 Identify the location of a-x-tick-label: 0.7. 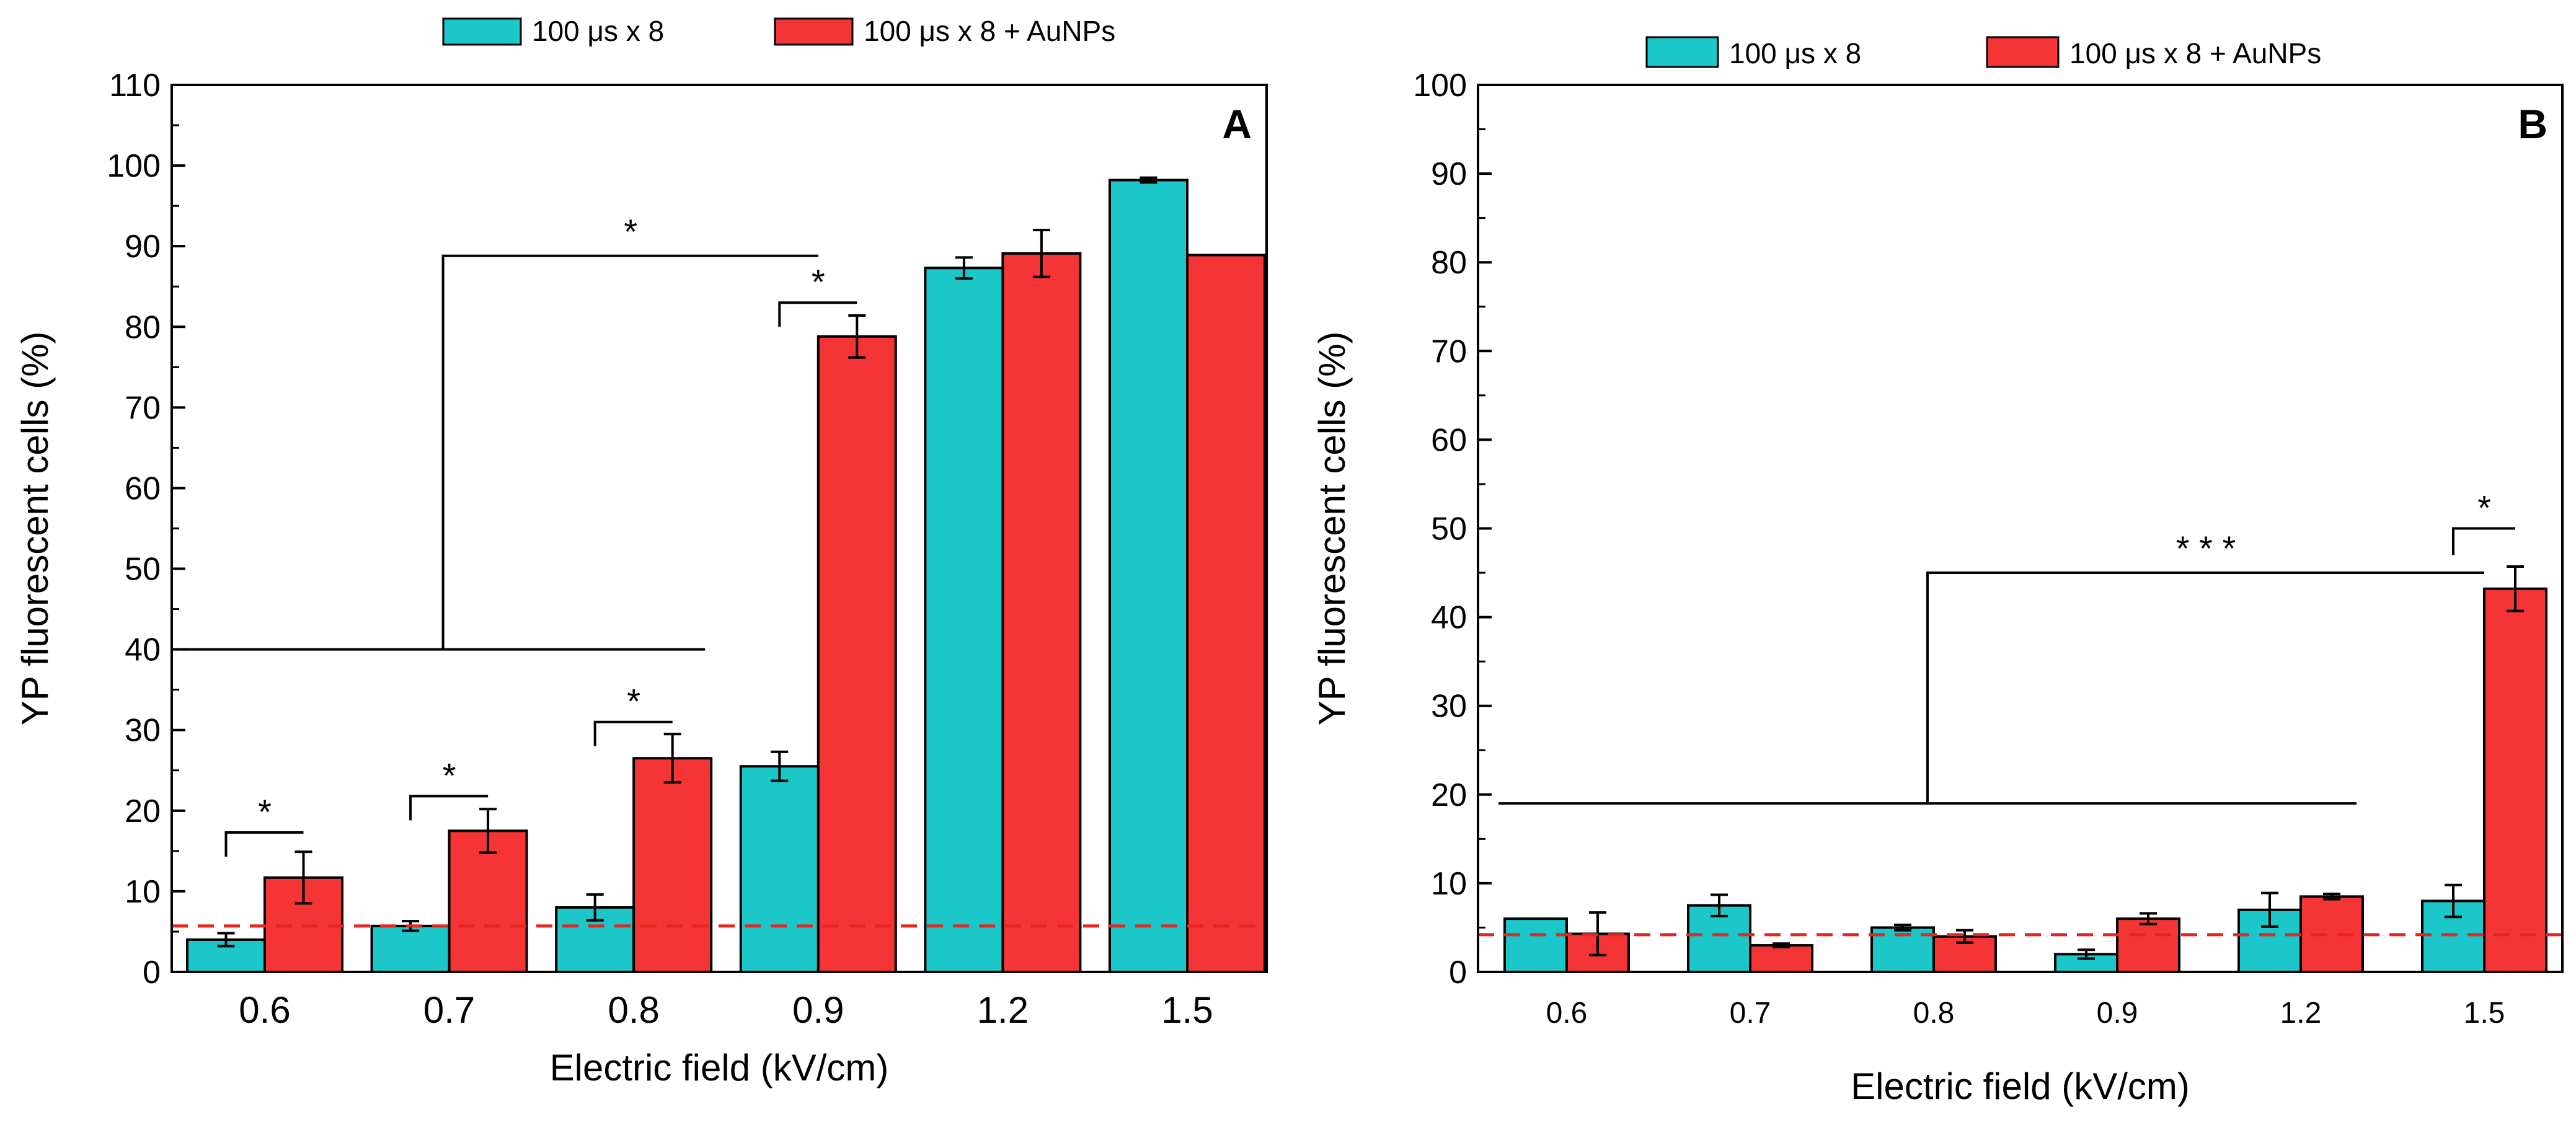
(449, 1010).